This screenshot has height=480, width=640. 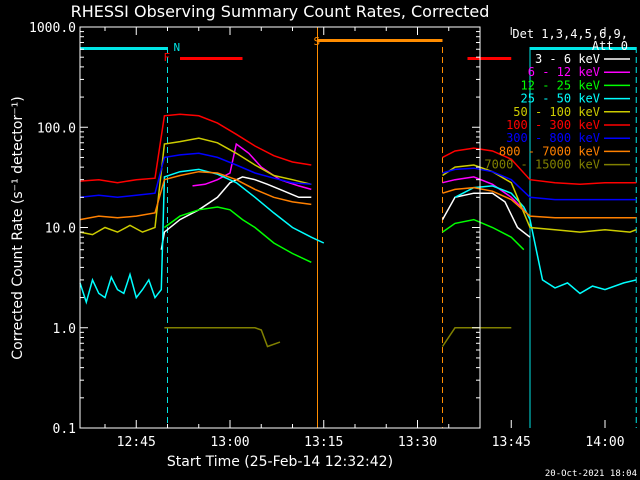 I want to click on night-bar, so click(x=124, y=48).